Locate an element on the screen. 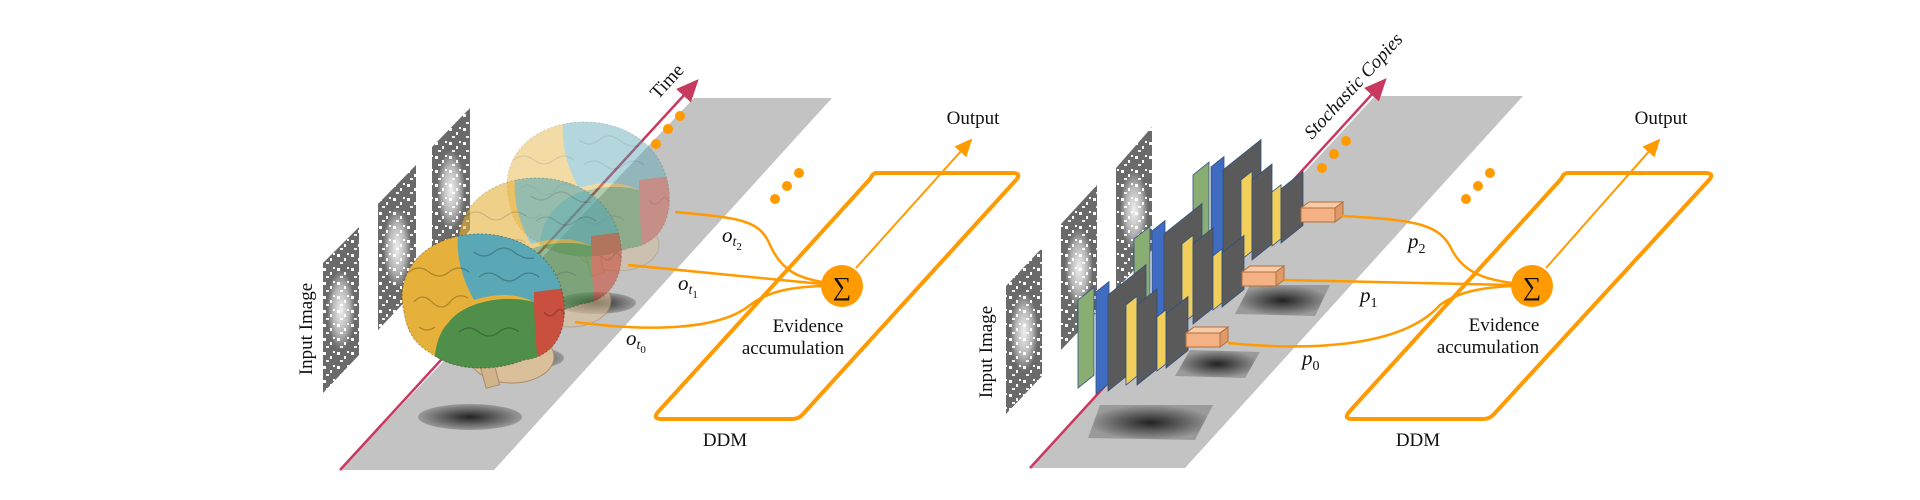  label-o-t0: ot0 is located at coordinates (636, 341).